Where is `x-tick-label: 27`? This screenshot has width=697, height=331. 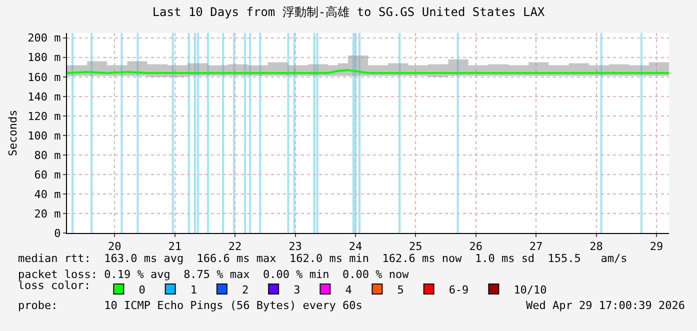
x-tick-label: 27 is located at coordinates (536, 247).